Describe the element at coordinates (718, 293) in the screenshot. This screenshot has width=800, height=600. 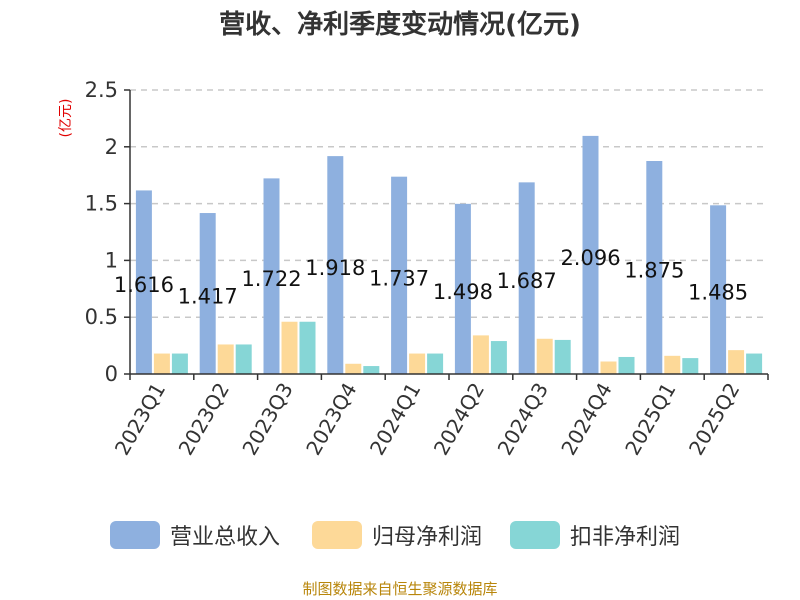
I see `data-label: 1.485` at that location.